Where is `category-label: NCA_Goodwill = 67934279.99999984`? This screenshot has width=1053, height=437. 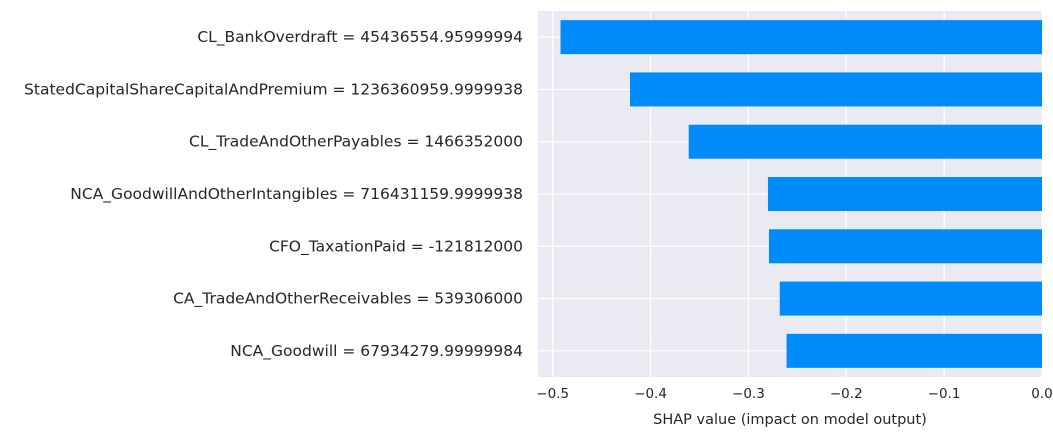 category-label: NCA_Goodwill = 67934279.99999984 is located at coordinates (376, 351).